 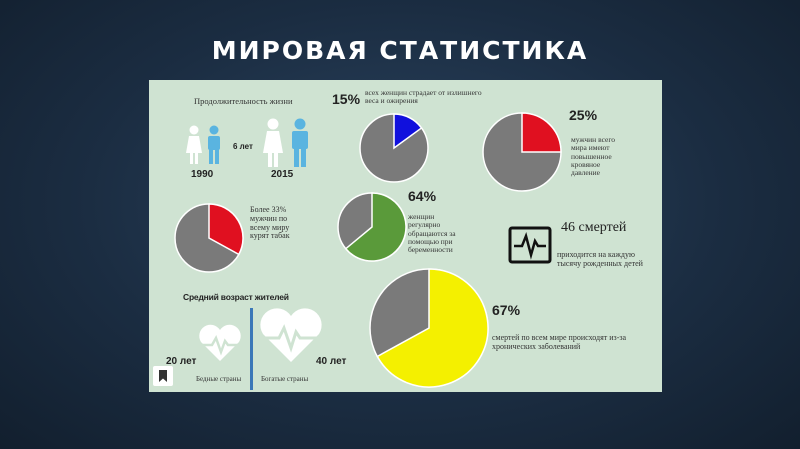 I want to click on chronic-pie, so click(x=429, y=328).